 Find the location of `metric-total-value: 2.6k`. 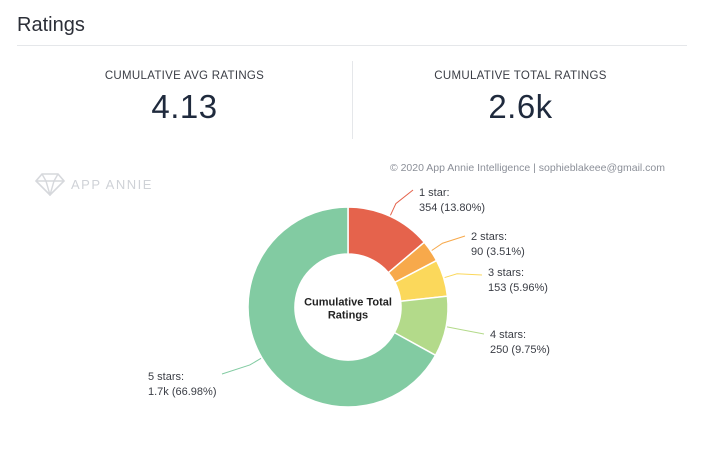

metric-total-value: 2.6k is located at coordinates (520, 106).